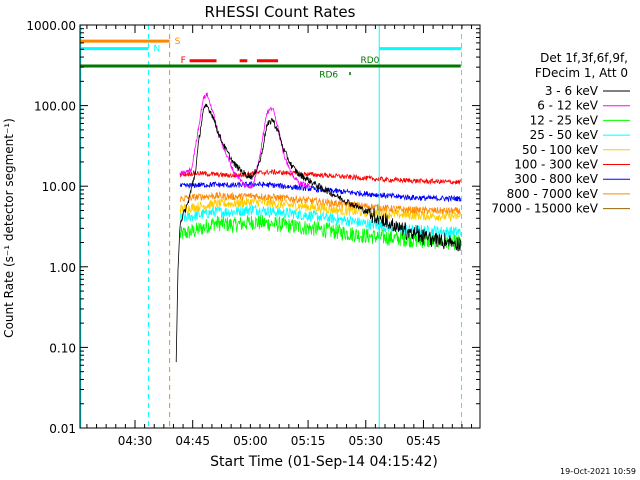 The image size is (640, 480). I want to click on legend-label: 50 - 100 keV, so click(560, 150).